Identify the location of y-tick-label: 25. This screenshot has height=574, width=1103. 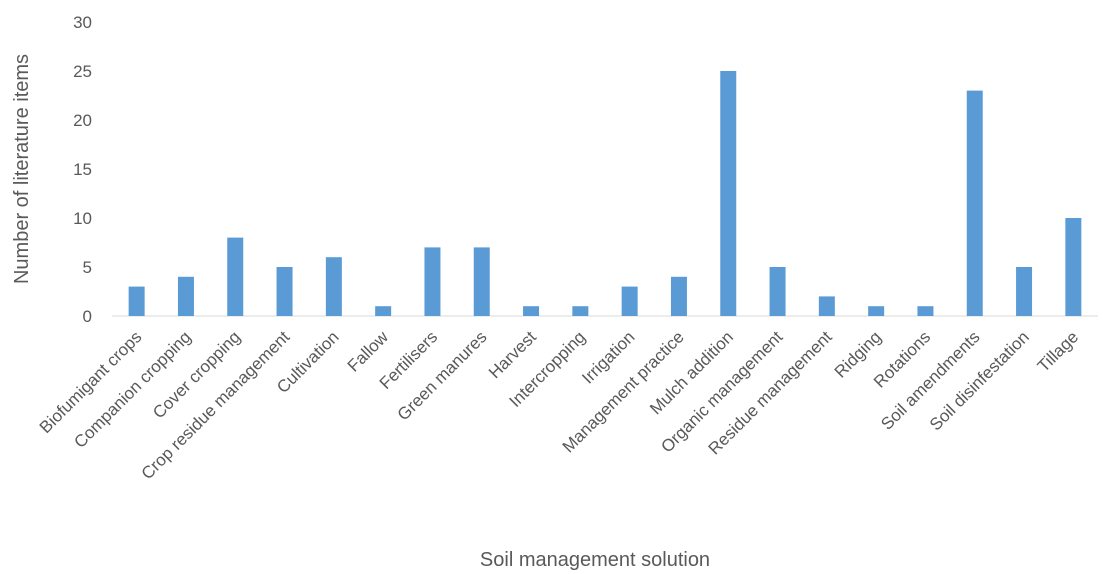
(82, 71).